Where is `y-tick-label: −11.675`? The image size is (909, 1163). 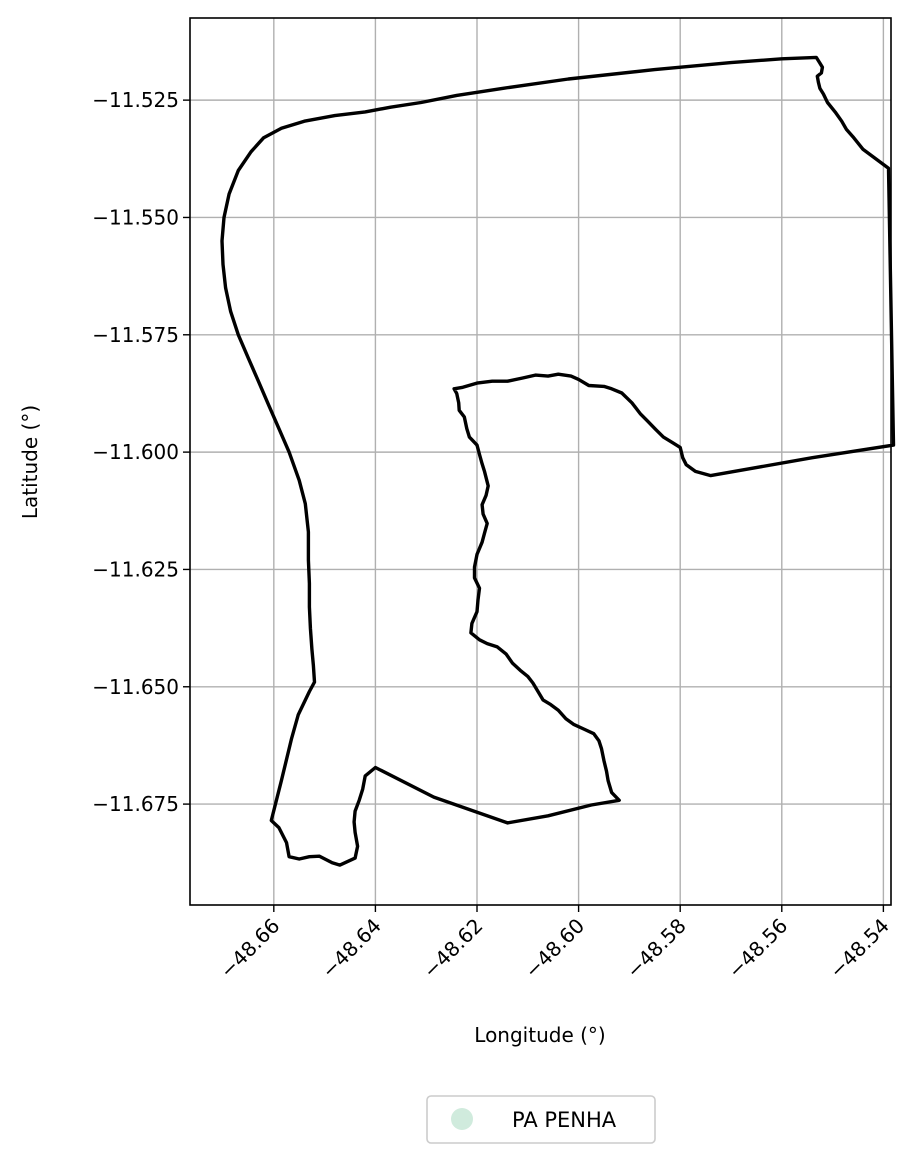
y-tick-label: −11.675 is located at coordinates (135, 804).